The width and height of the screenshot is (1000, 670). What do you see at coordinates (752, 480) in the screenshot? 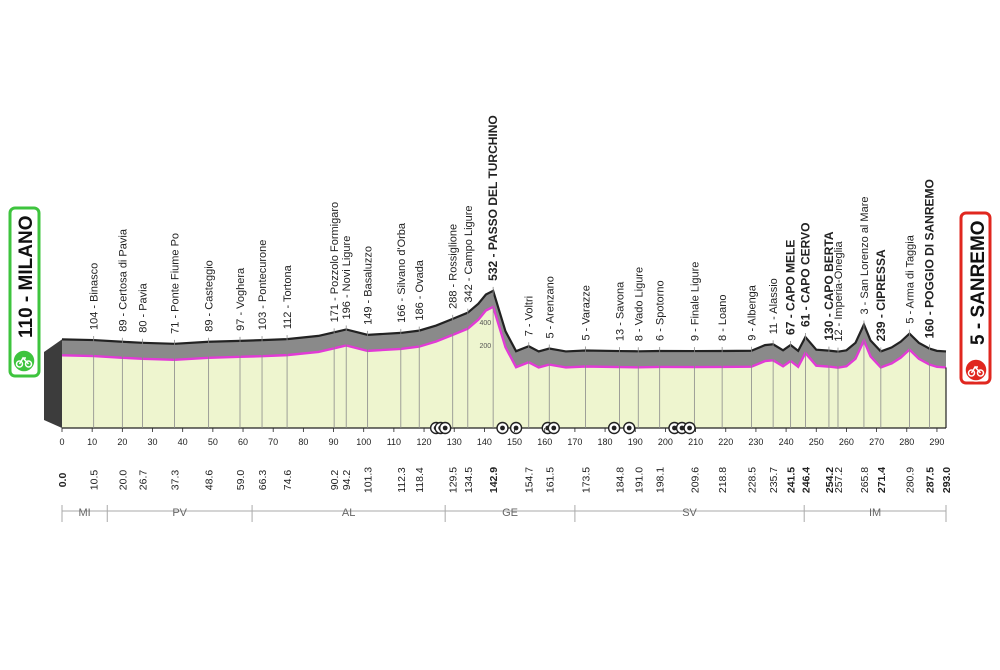
I see `distance-label: 228.5` at bounding box center [752, 480].